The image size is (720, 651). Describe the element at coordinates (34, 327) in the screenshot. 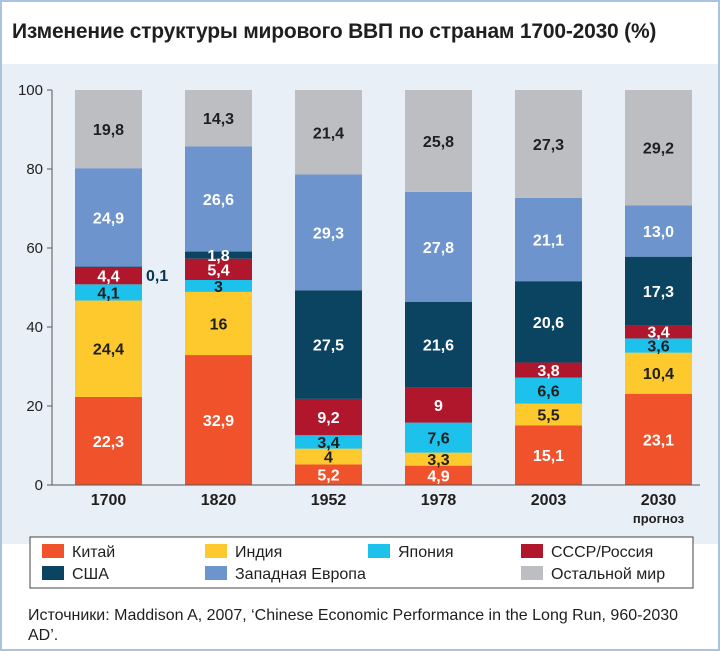

I see `y-tick-label: 40` at that location.